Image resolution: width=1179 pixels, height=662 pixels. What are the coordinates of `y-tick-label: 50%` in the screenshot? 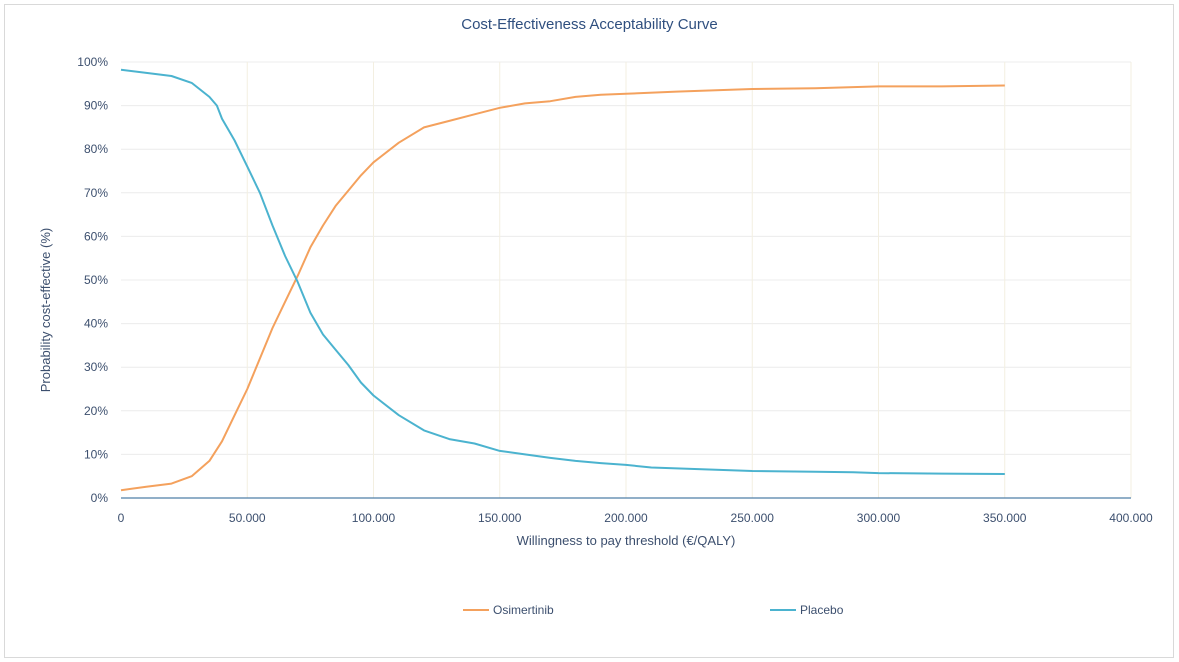 It's located at (96, 280).